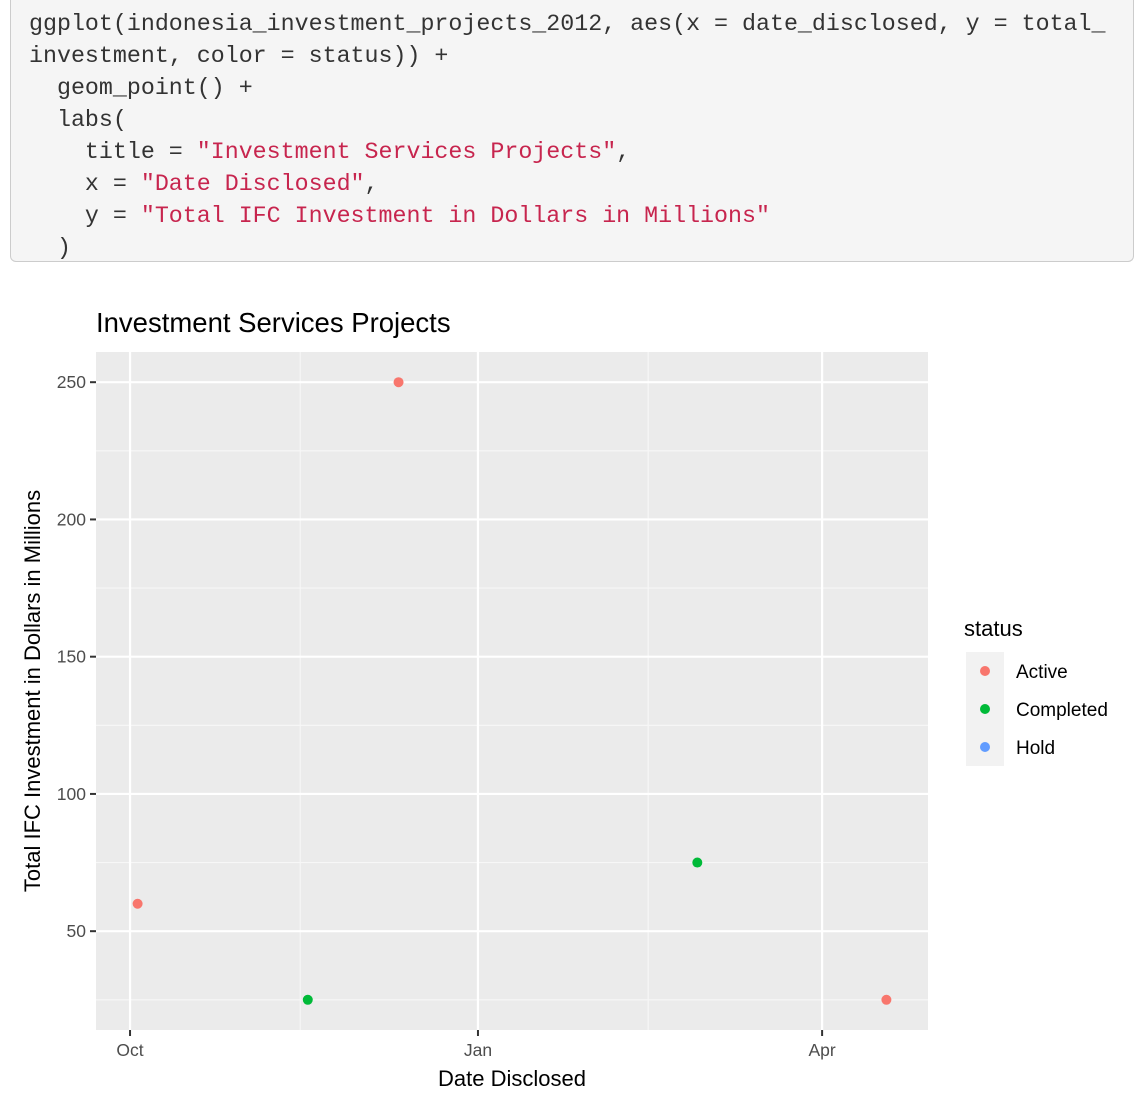 The image size is (1148, 1100). I want to click on code-line: labs(, so click(78, 120).